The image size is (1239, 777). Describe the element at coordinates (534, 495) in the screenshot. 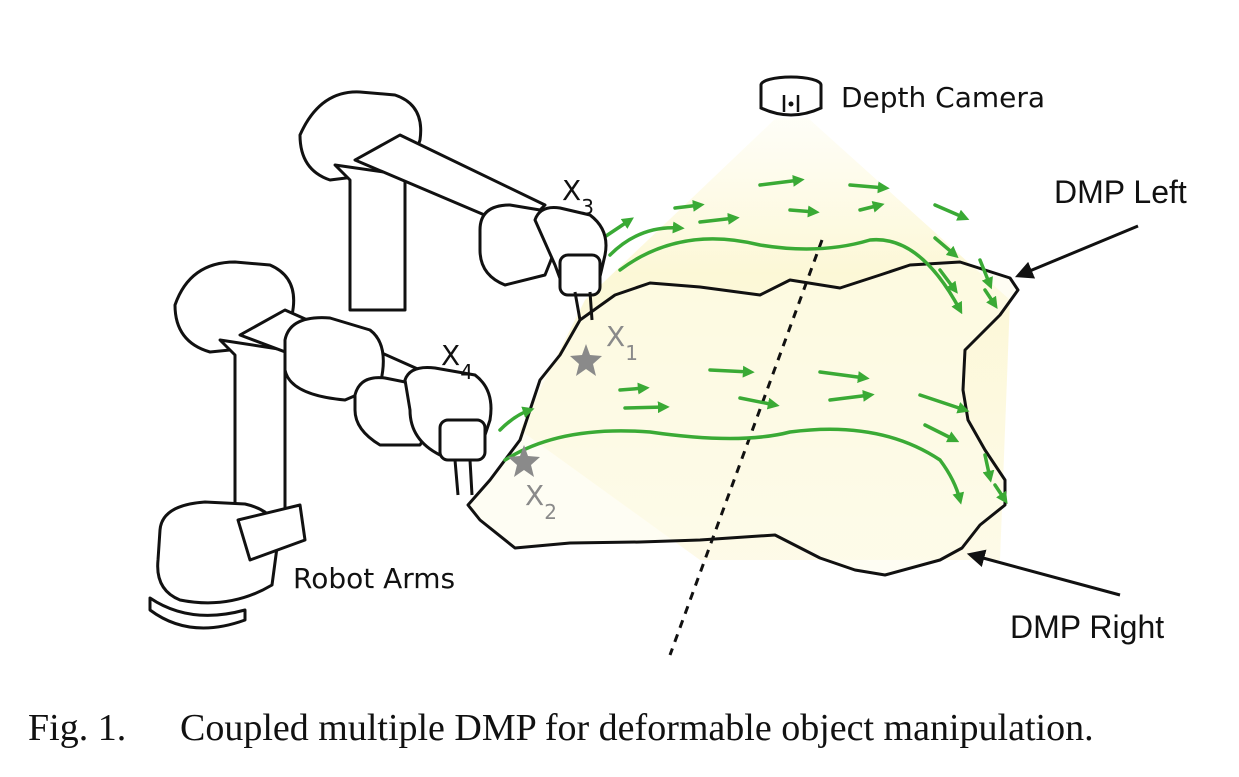

I see `x2-main: X` at that location.